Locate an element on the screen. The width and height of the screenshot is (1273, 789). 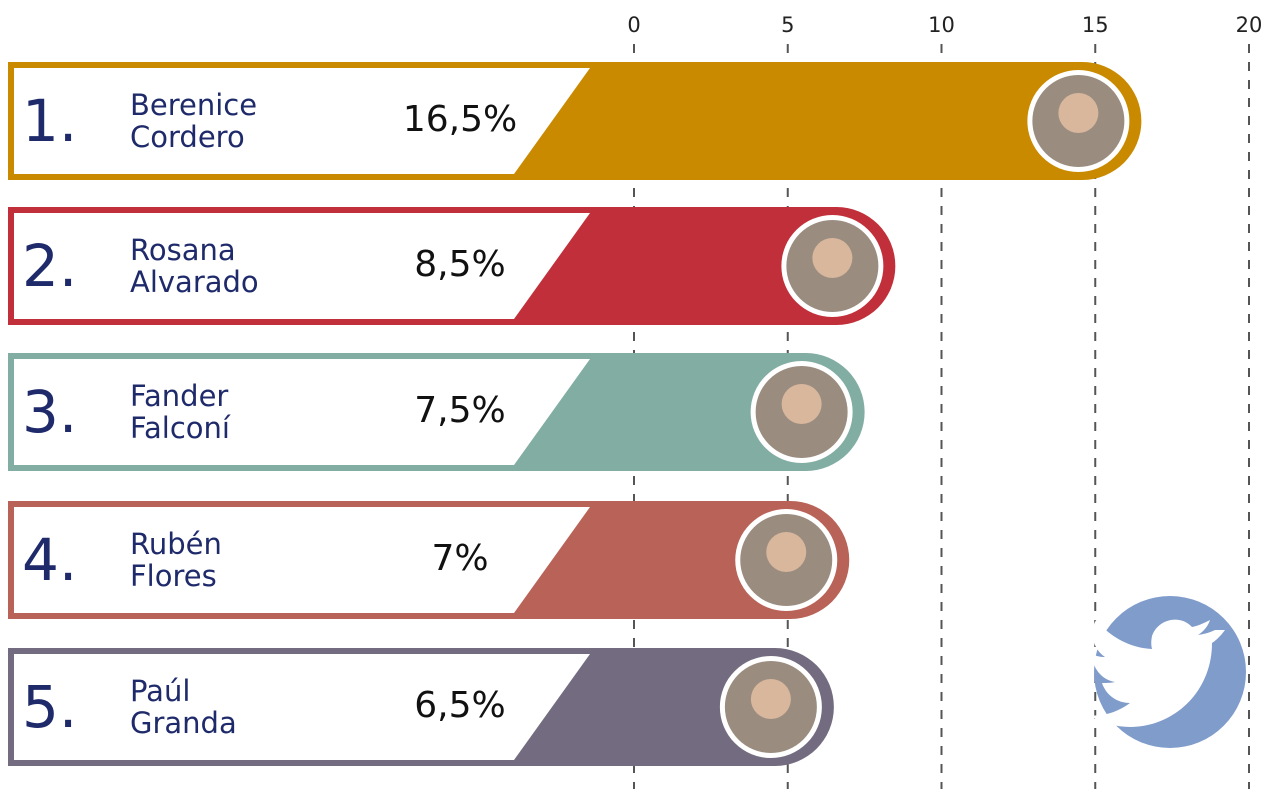
value-label: 8,5% is located at coordinates (459, 264).